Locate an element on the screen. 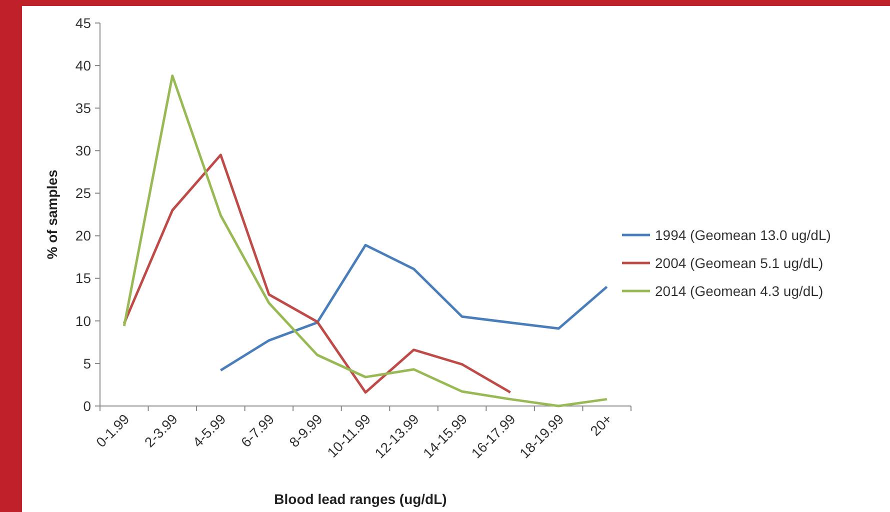 This screenshot has width=890, height=512. line-series is located at coordinates (413, 308).